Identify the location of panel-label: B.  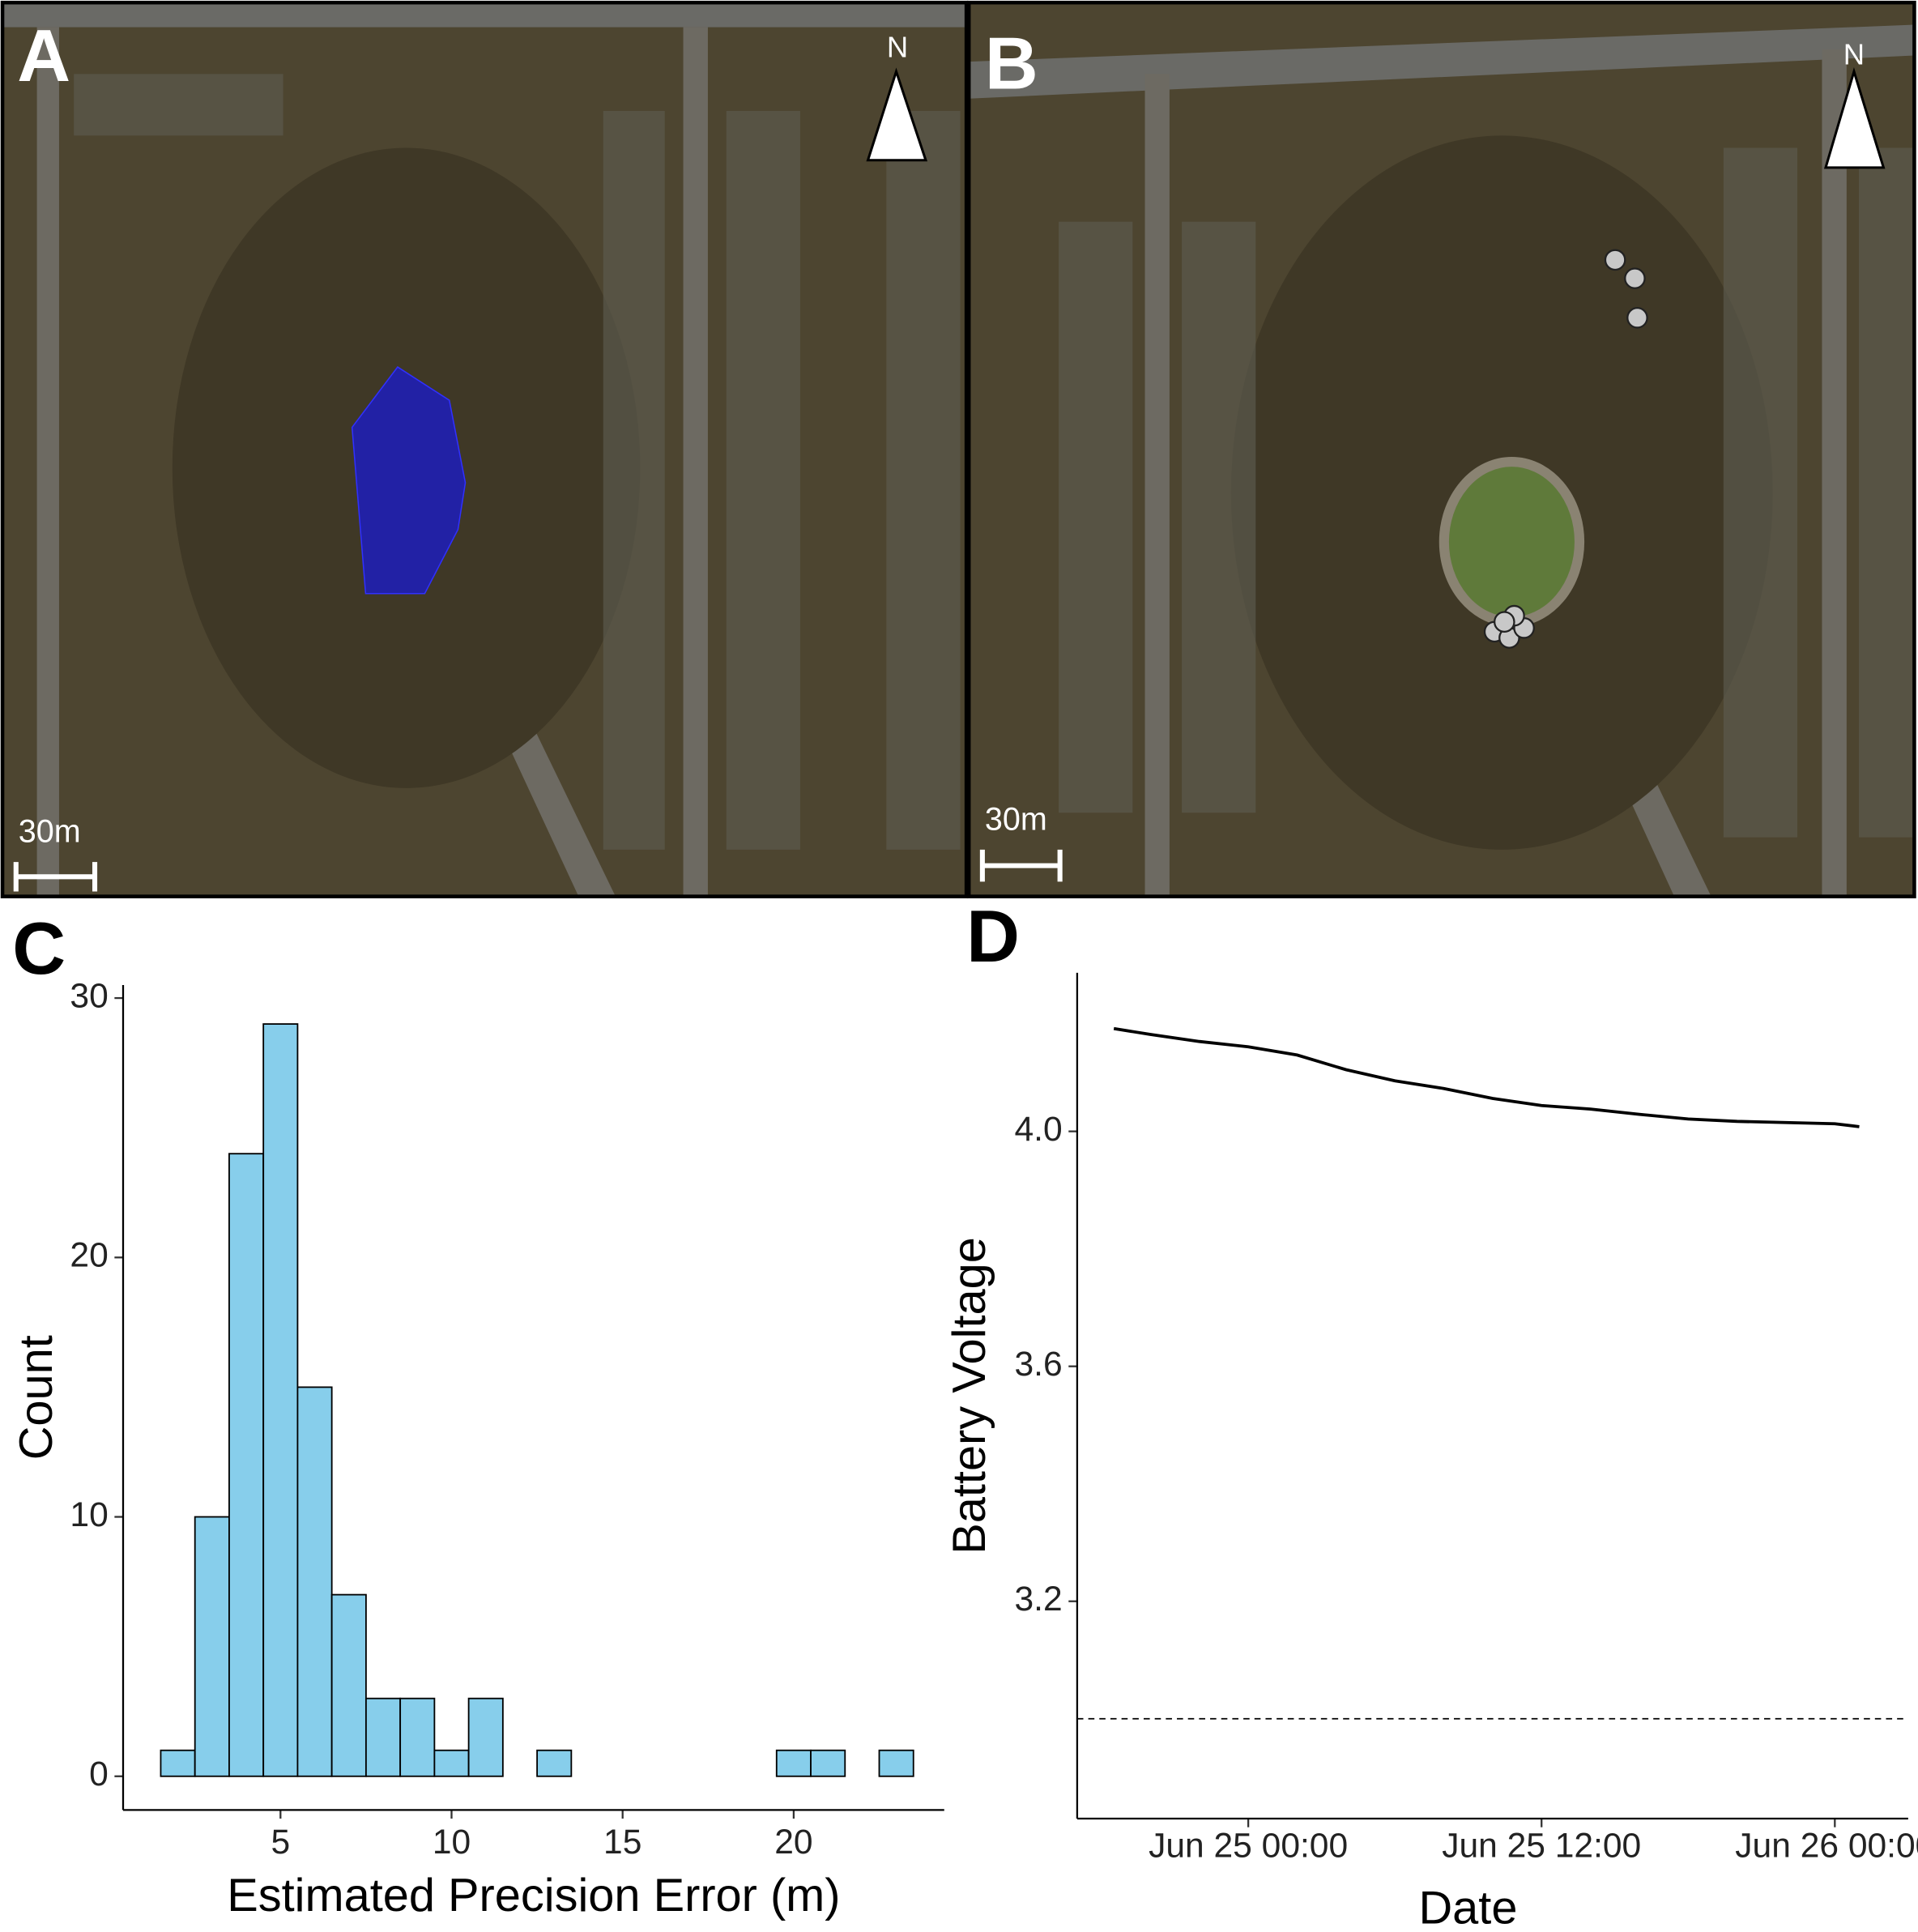
(1012, 63).